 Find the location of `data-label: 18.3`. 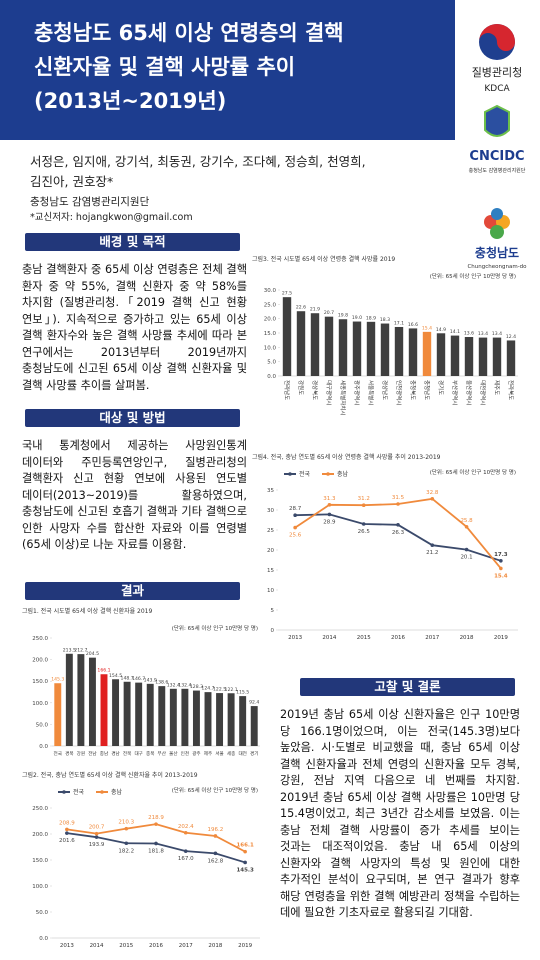

data-label: 18.3 is located at coordinates (385, 320).